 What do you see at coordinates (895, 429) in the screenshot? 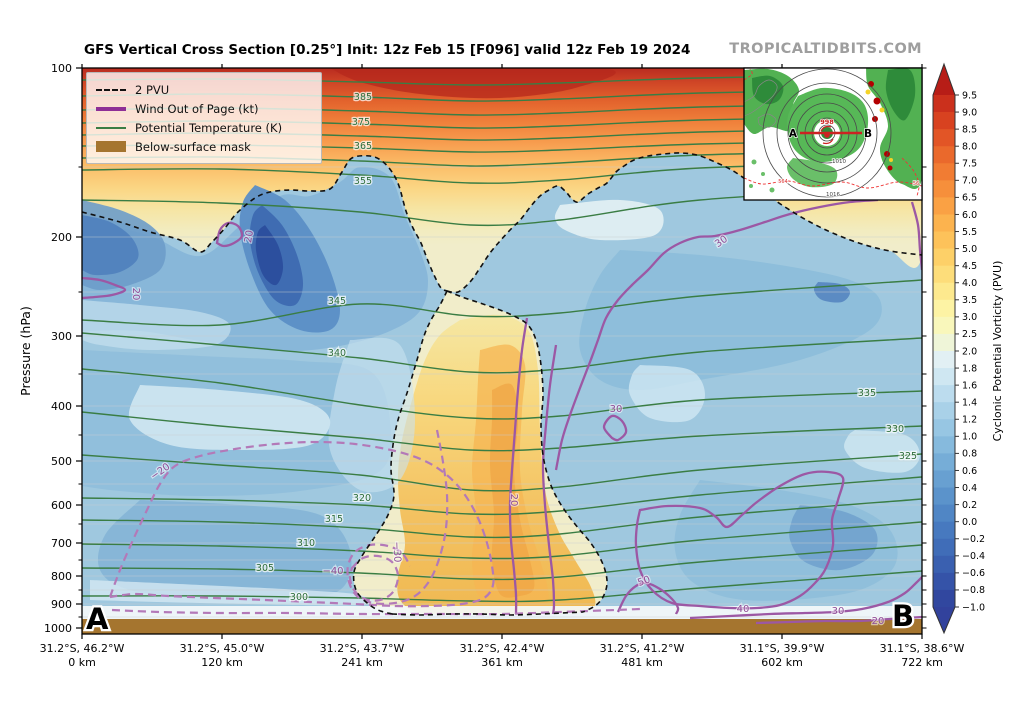
I see `contour-label: 330` at bounding box center [895, 429].